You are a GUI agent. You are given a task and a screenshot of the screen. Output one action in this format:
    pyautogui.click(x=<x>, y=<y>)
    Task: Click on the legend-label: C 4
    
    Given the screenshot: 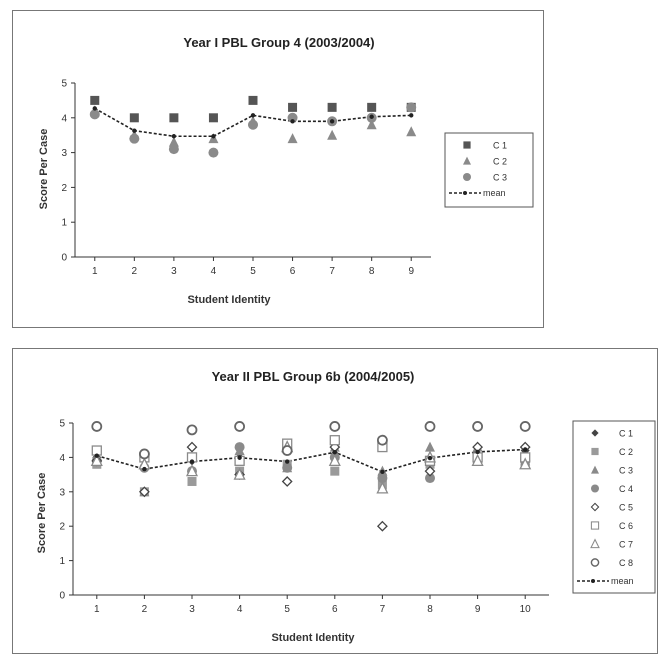 What is the action you would take?
    pyautogui.click(x=626, y=489)
    